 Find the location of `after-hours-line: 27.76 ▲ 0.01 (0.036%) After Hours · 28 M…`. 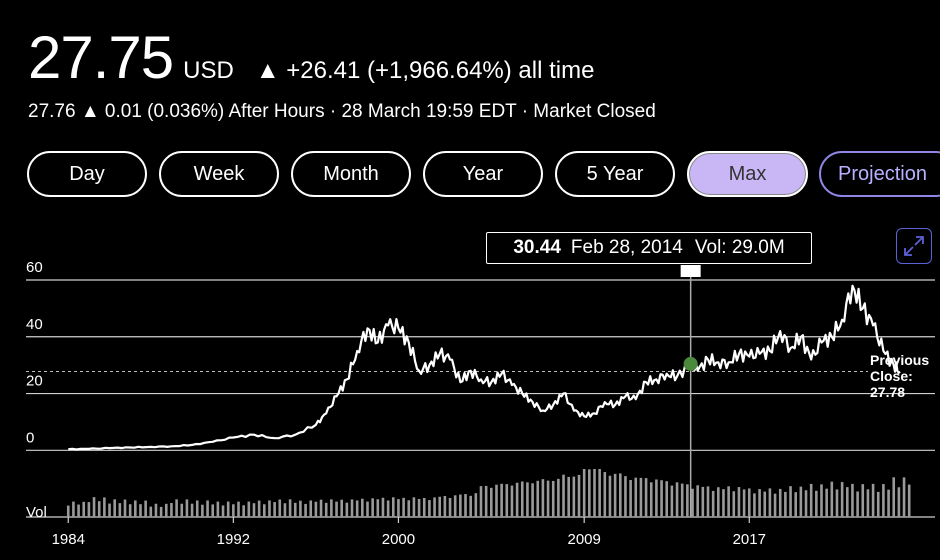

after-hours-line: 27.76 ▲ 0.01 (0.036%) After Hours · 28 M… is located at coordinates (342, 111).